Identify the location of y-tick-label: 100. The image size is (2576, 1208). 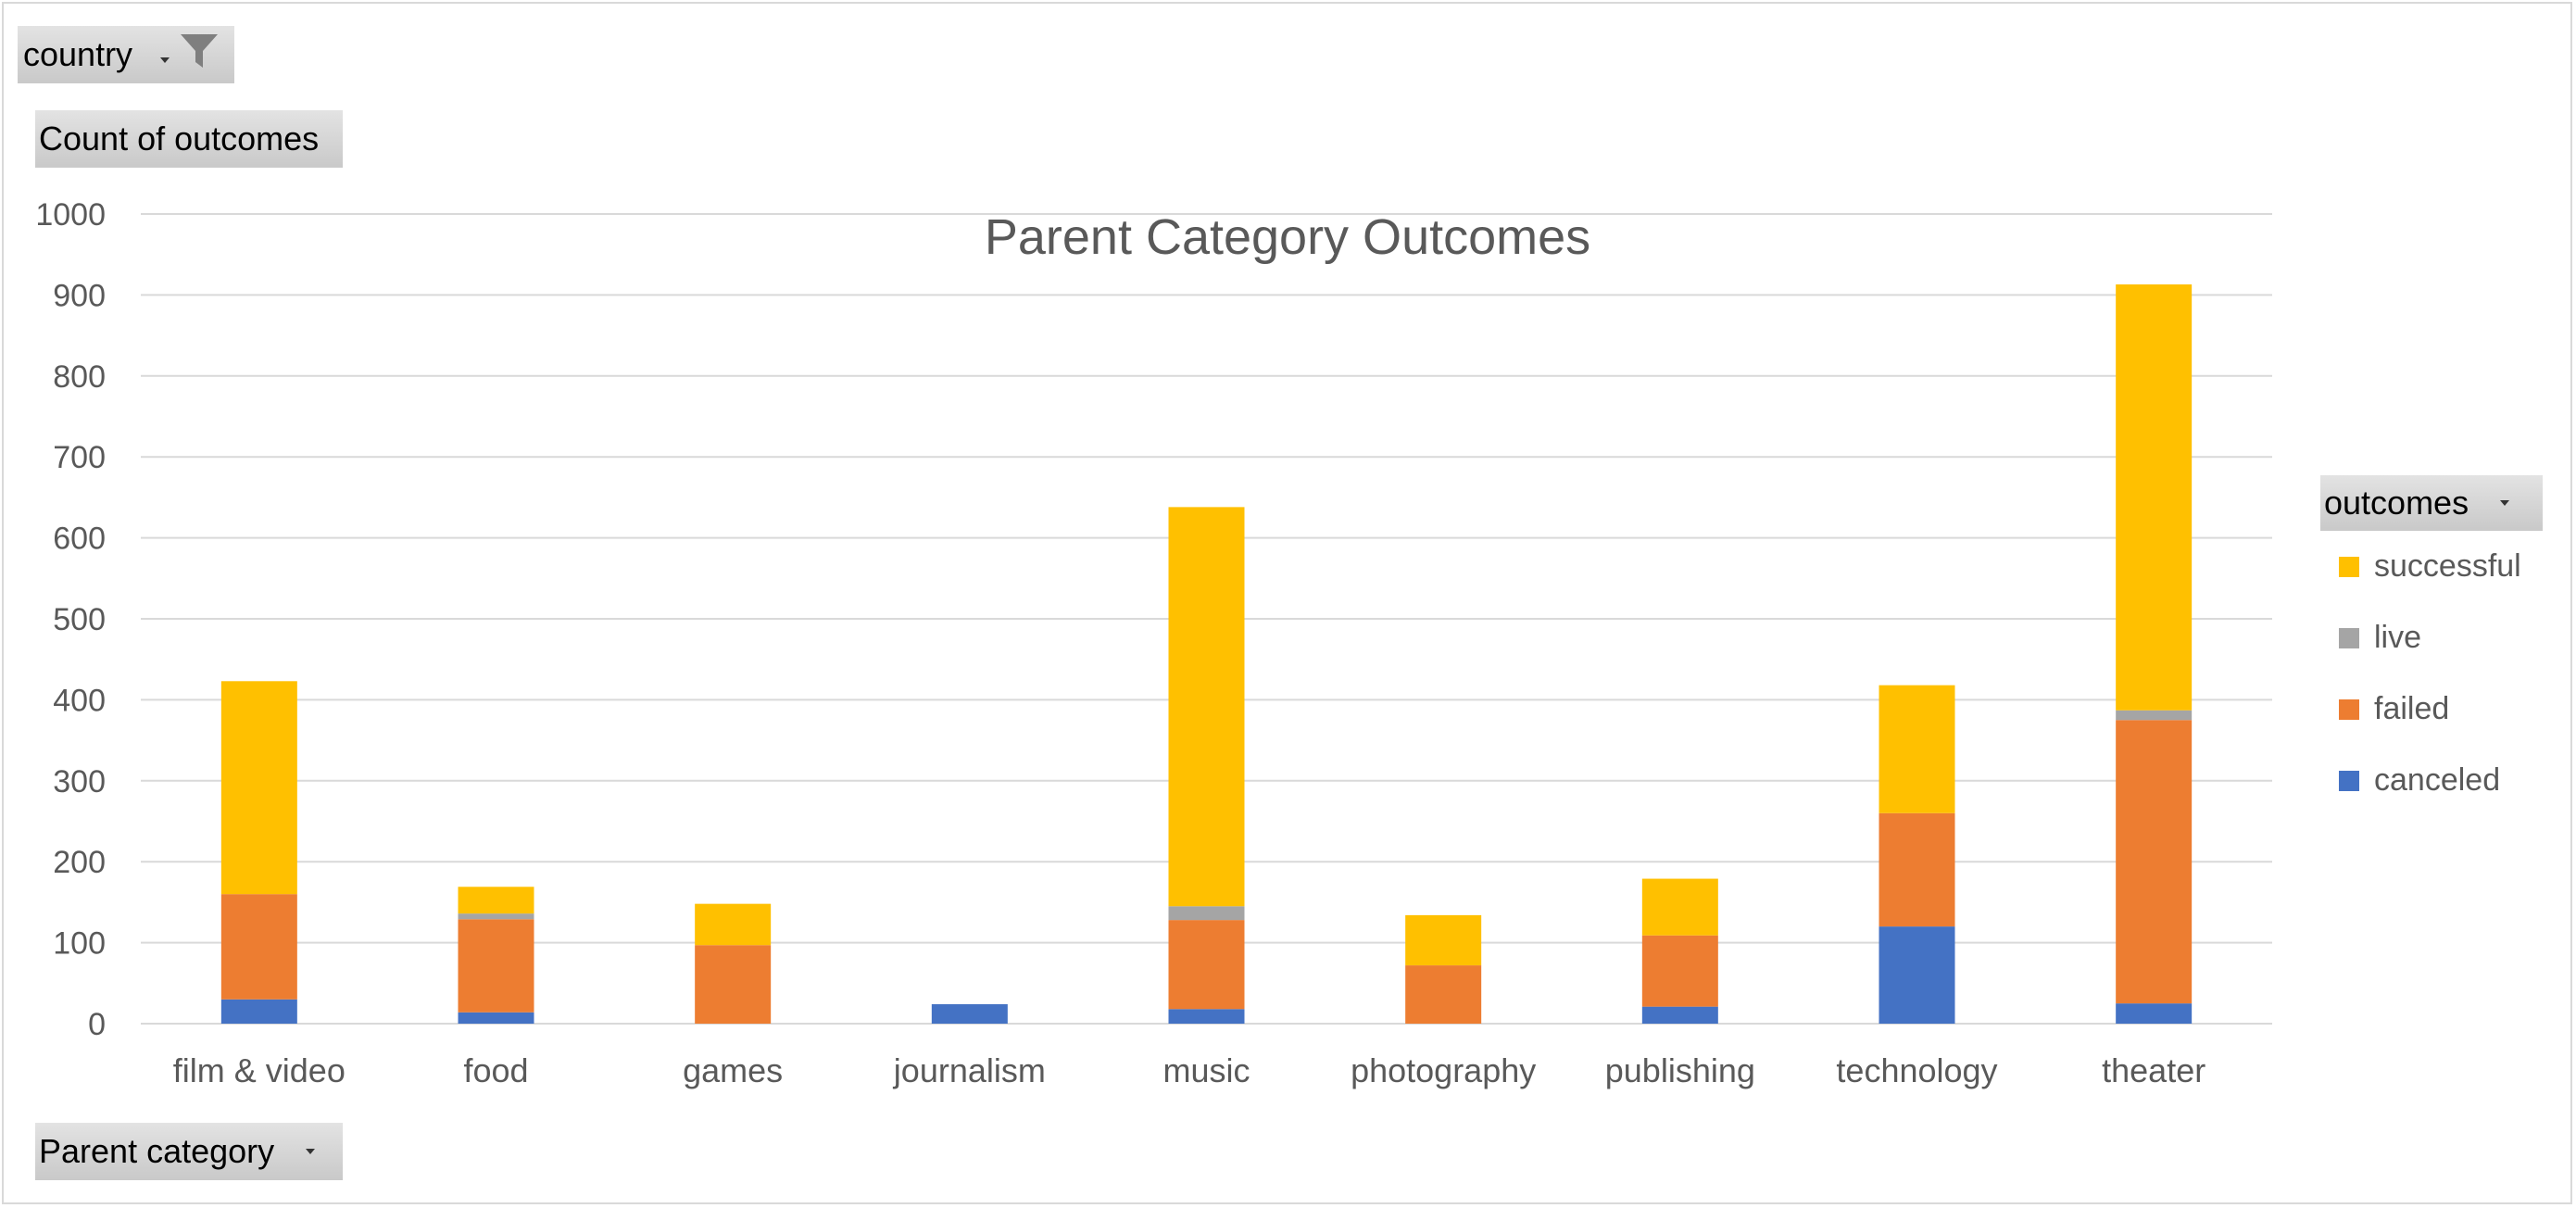
(79, 944).